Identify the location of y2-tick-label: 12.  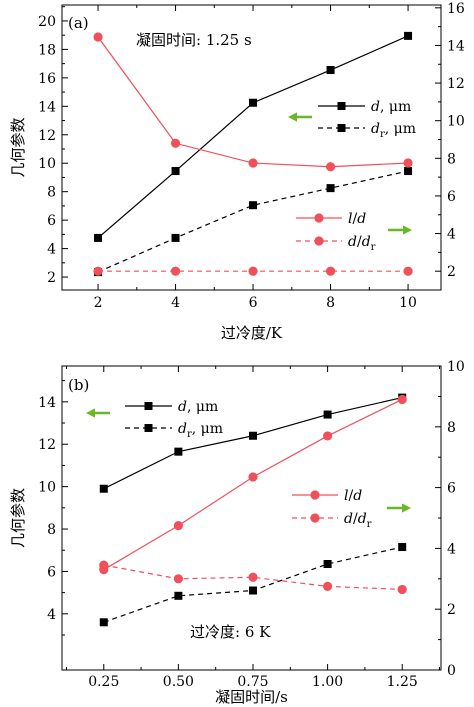
(456, 84).